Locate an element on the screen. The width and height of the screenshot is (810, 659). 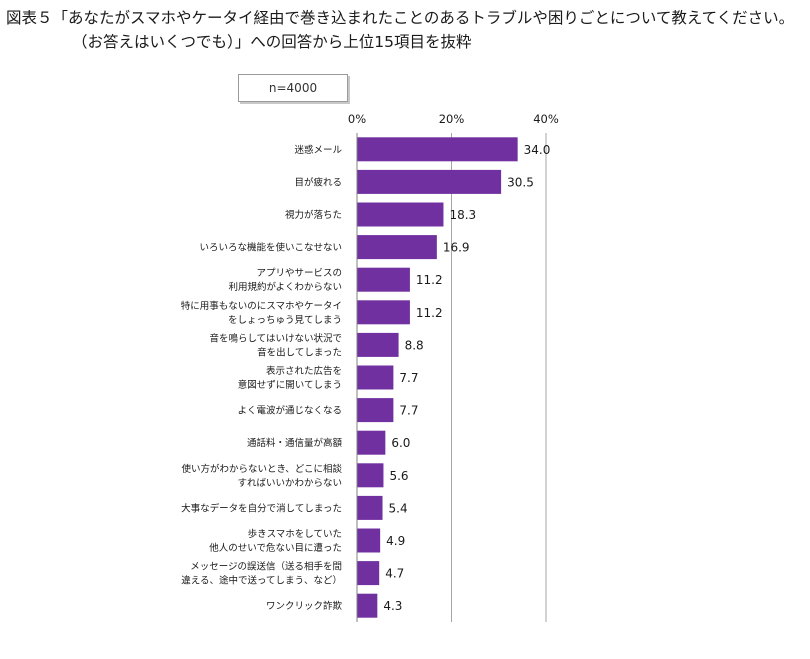
value-label-11: 5.6 is located at coordinates (398, 476).